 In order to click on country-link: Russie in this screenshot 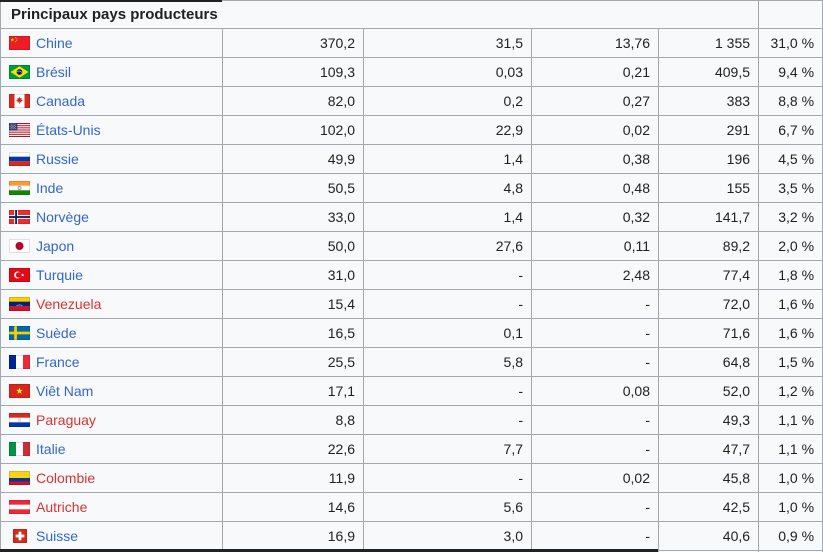, I will do `click(57, 159)`.